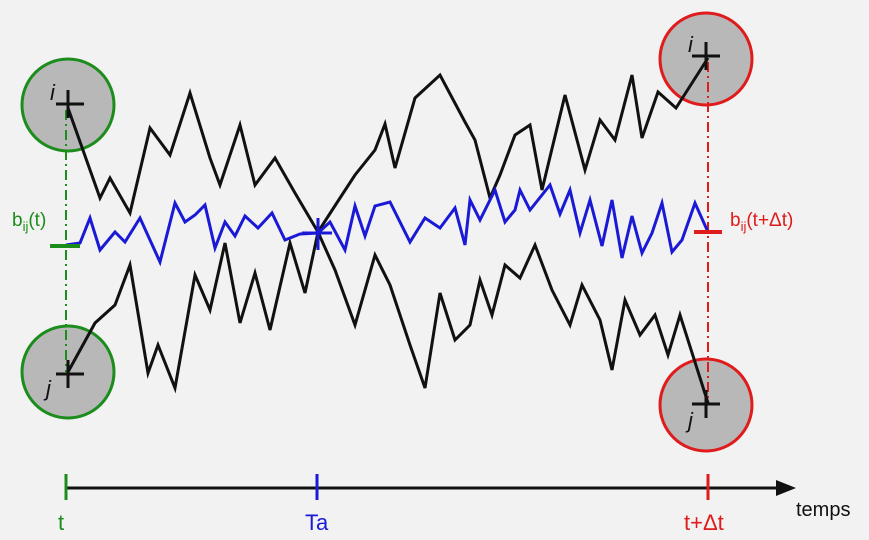 This screenshot has width=869, height=540. What do you see at coordinates (47, 388) in the screenshot?
I see `particle-j-start-label: j` at bounding box center [47, 388].